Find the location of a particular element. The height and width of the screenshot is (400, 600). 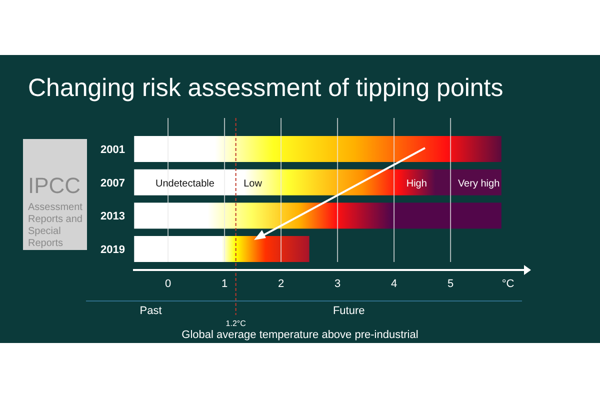

x-tick-label: 5 is located at coordinates (450, 284).